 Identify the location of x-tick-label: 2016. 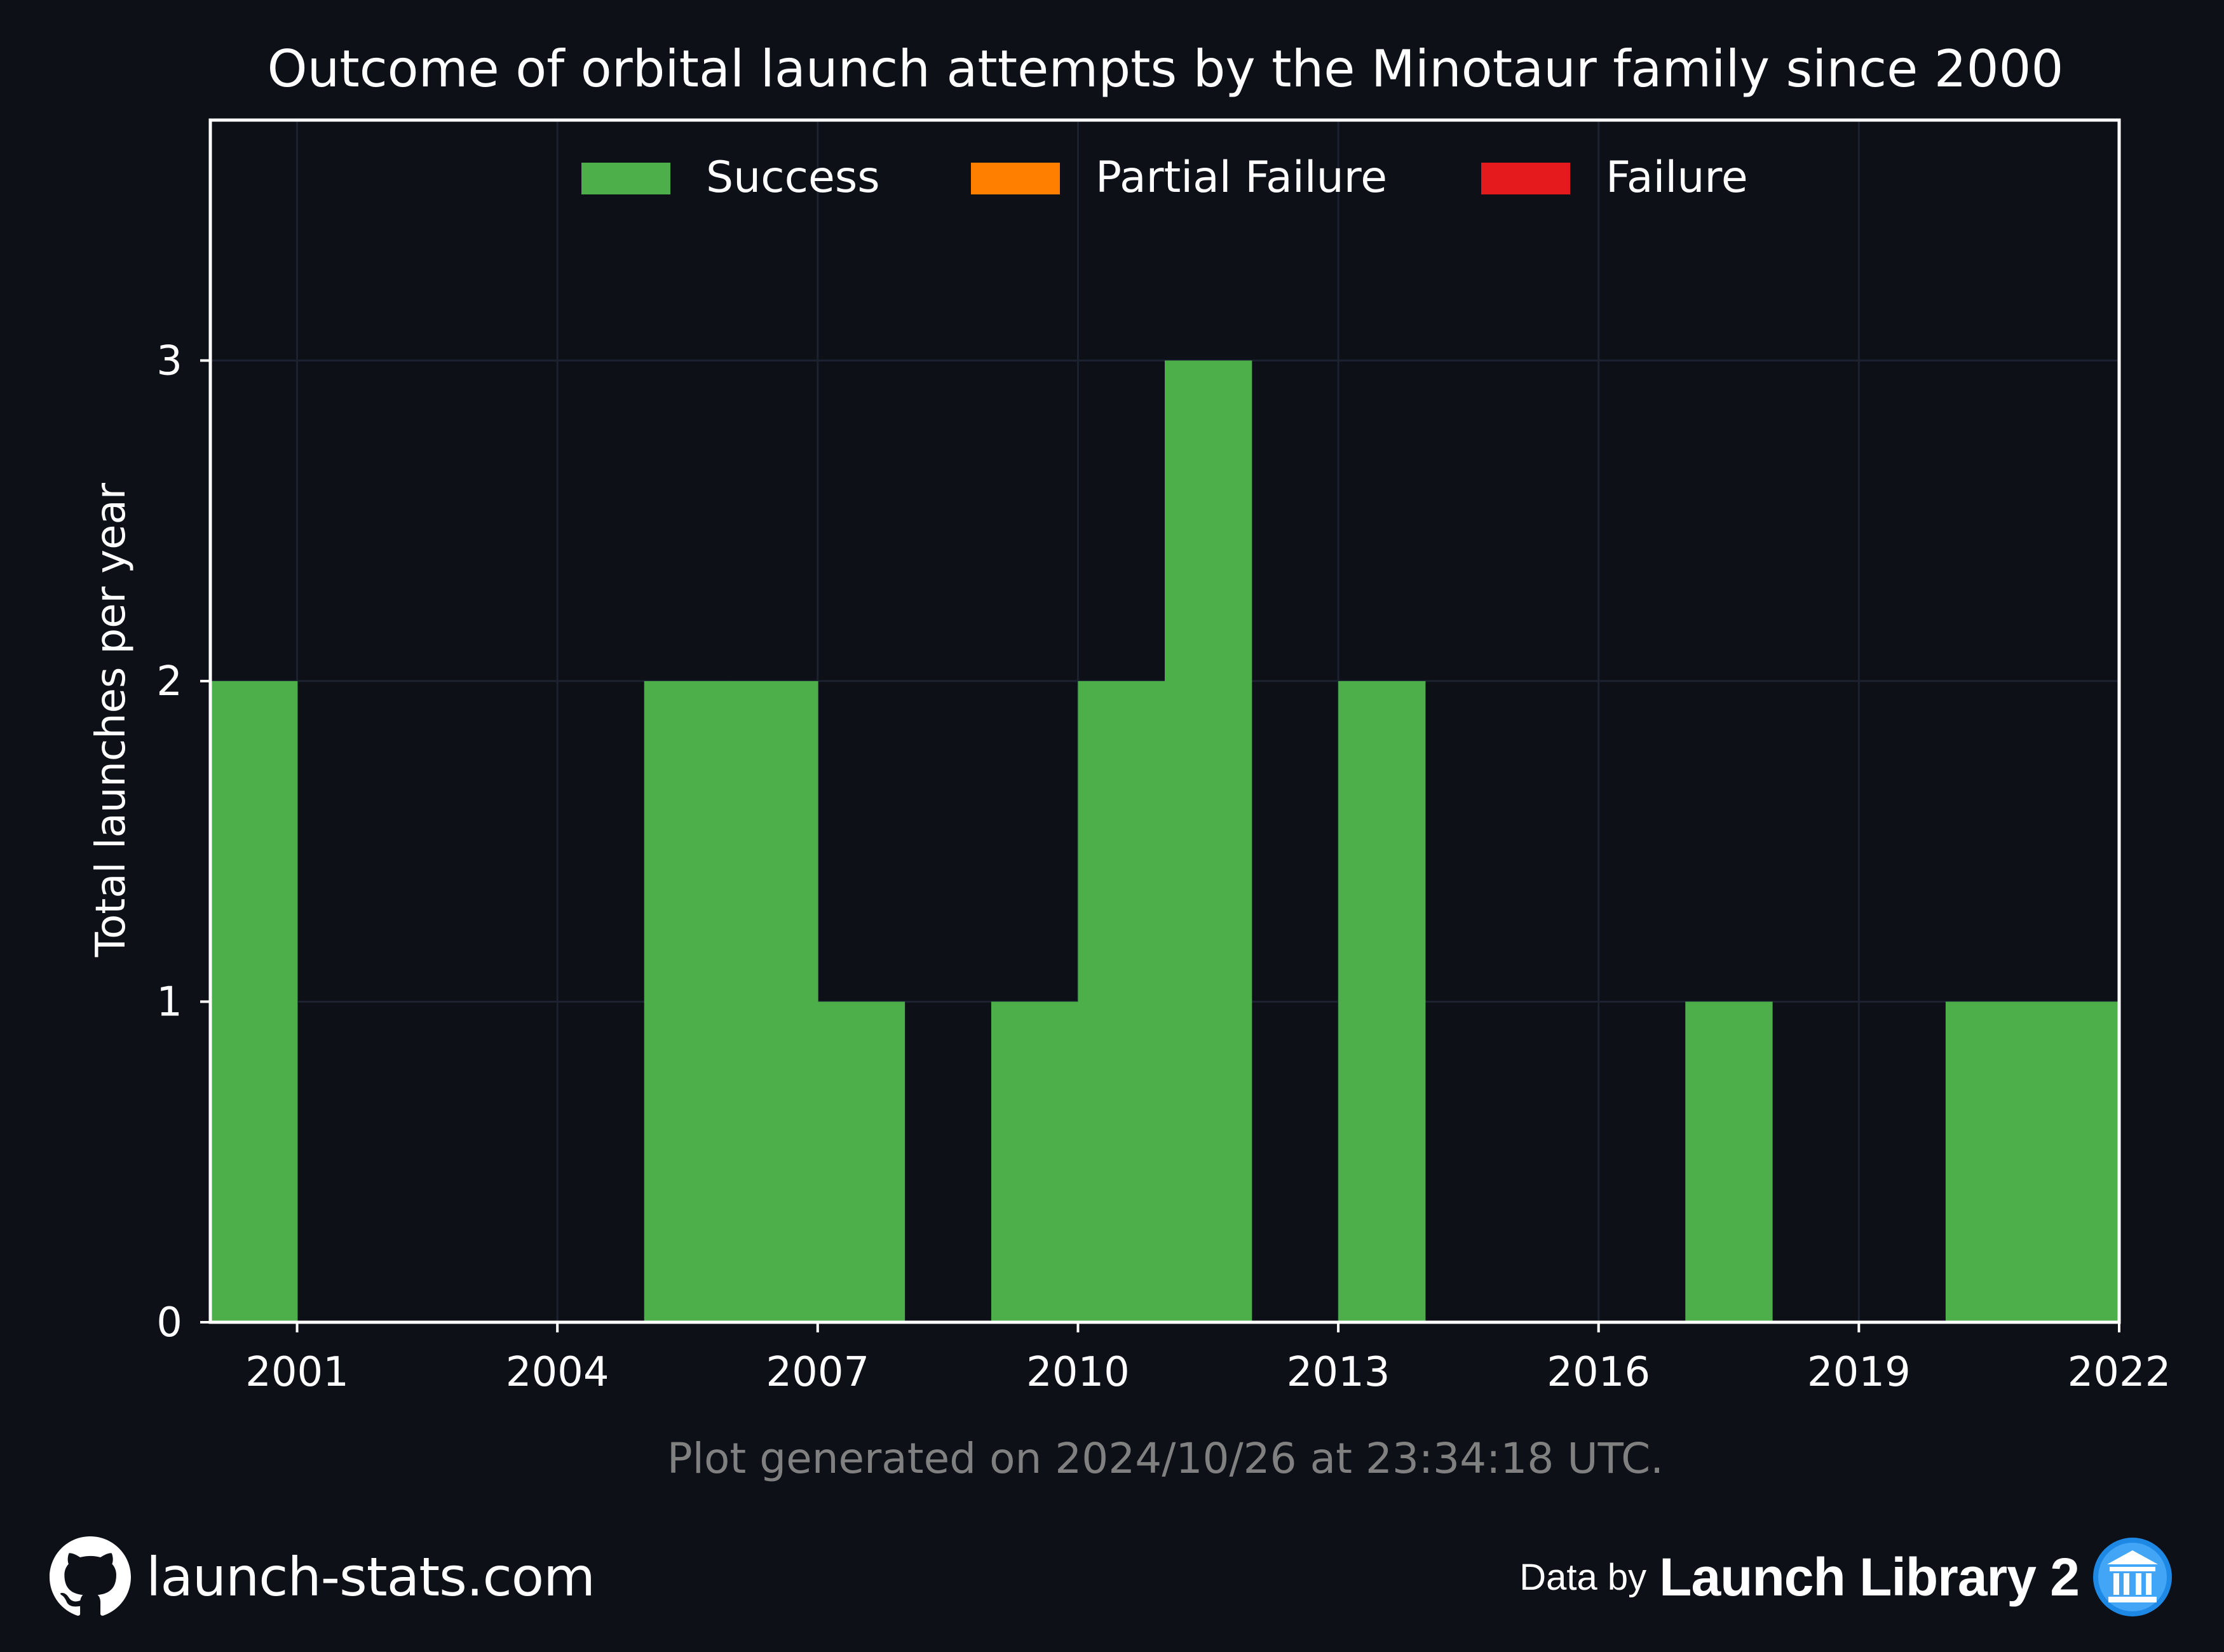
(1598, 1372).